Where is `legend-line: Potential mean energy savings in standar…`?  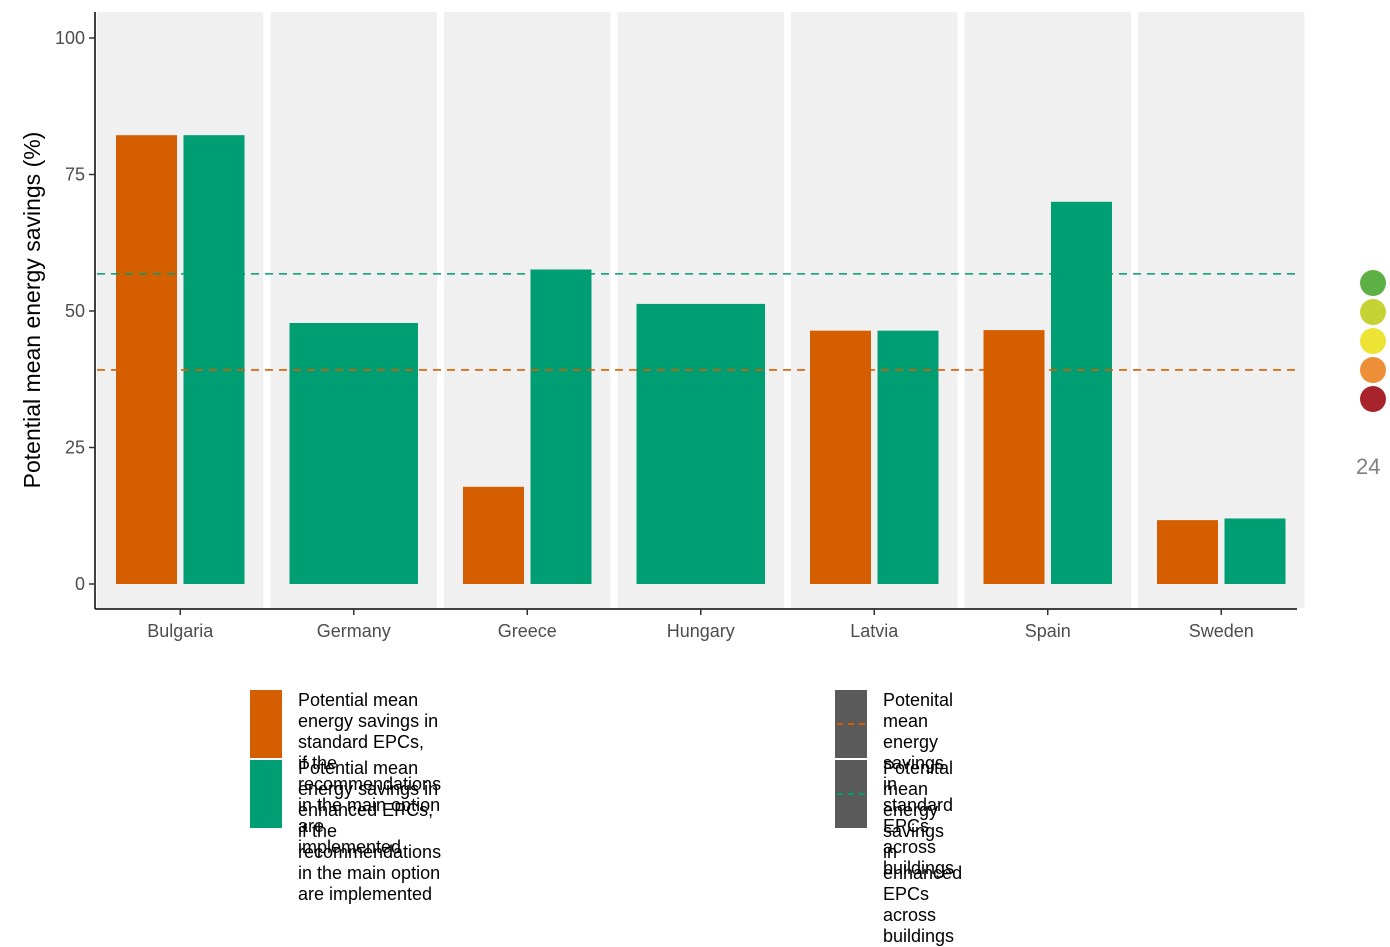 legend-line: Potential mean energy savings in standar… is located at coordinates (368, 721).